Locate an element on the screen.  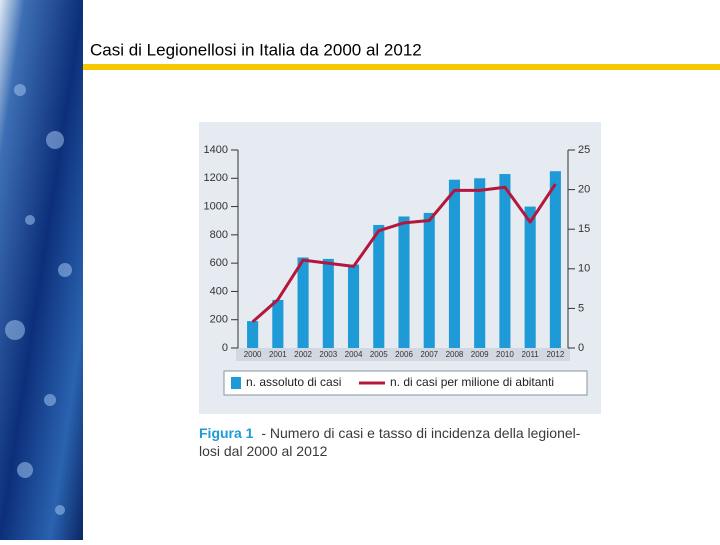
x-tick-label: 2006 is located at coordinates (404, 354).